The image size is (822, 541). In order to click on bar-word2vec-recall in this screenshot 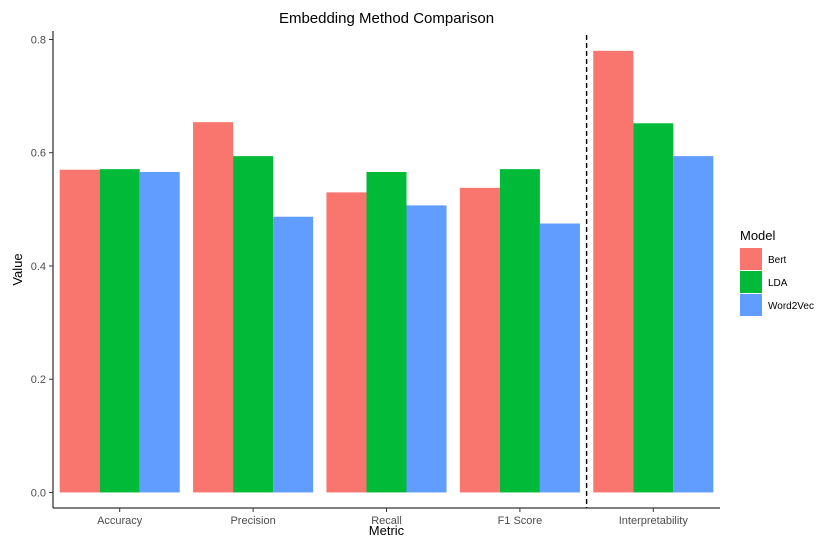, I will do `click(426, 349)`.